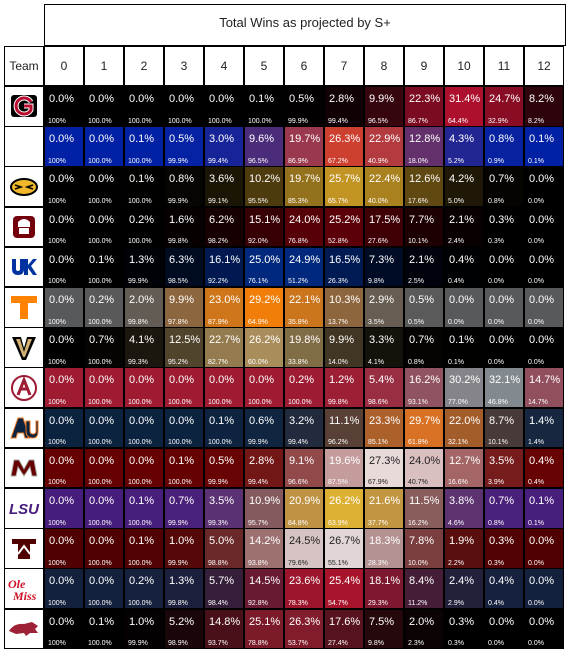 This screenshot has width=570, height=650. Describe the element at coordinates (184, 347) in the screenshot. I see `heat-cell: 12.5% 95.2%` at that location.